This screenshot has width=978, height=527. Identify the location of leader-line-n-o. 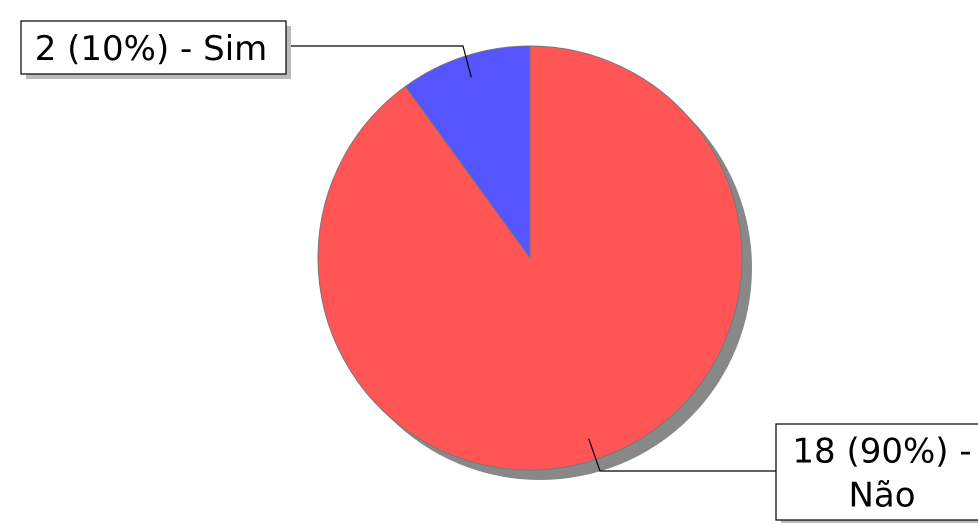
(682, 455).